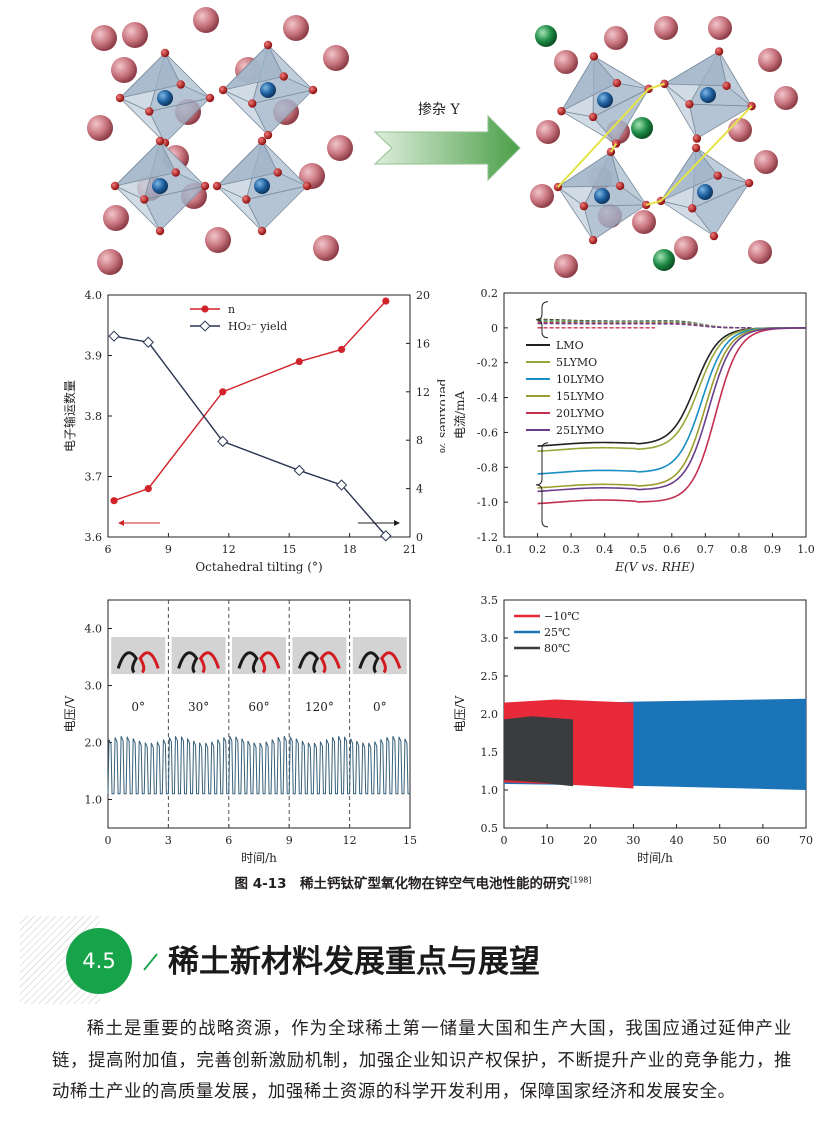  What do you see at coordinates (487, 467) in the screenshot?
I see `y-tick-label: -0.8` at bounding box center [487, 467].